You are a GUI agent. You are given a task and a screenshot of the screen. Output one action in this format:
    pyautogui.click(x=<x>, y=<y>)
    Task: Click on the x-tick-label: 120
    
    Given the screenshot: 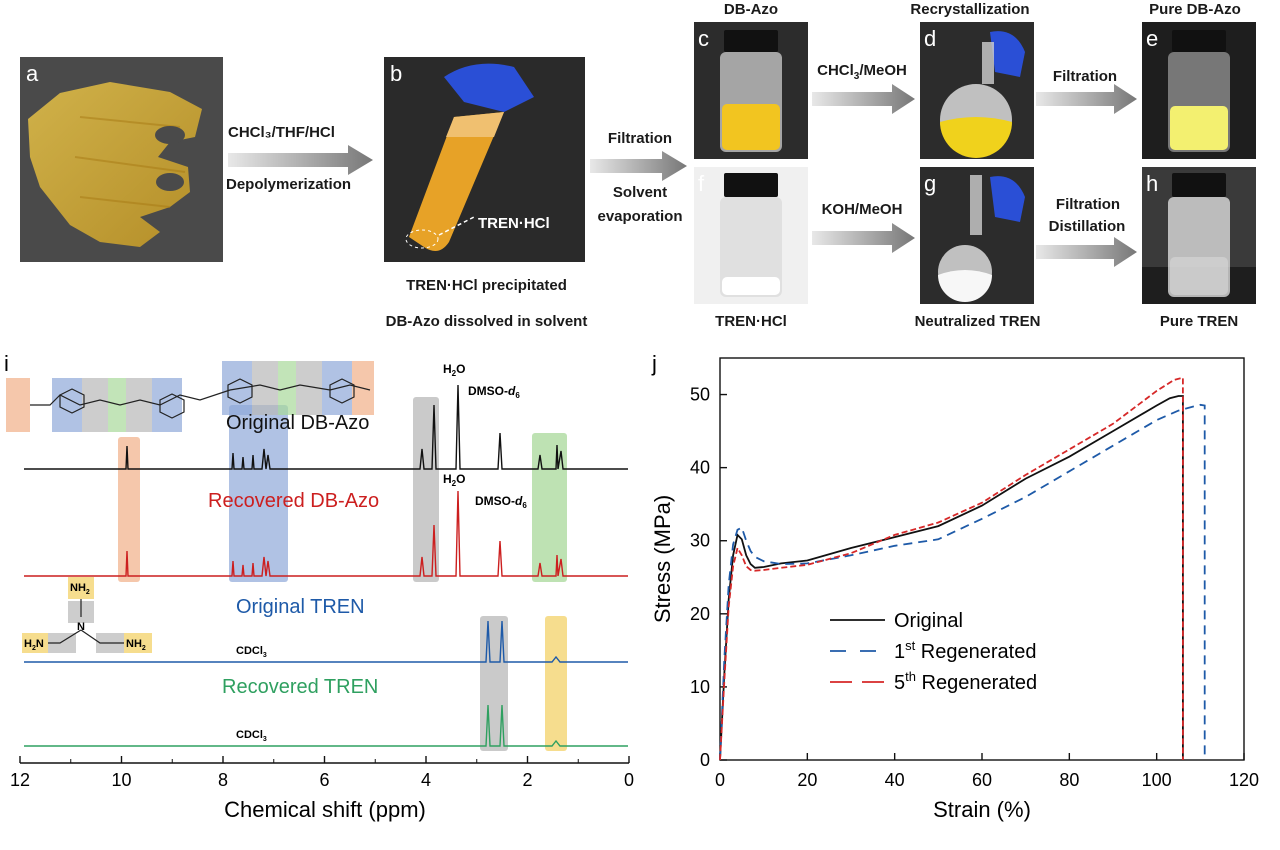 What is the action you would take?
    pyautogui.click(x=1244, y=780)
    